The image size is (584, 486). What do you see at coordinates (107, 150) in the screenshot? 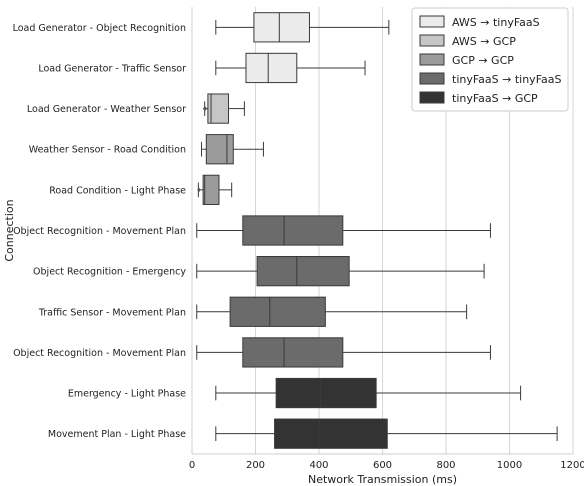
I see `y-category-label: Weather Sensor - Road Condition` at bounding box center [107, 150].